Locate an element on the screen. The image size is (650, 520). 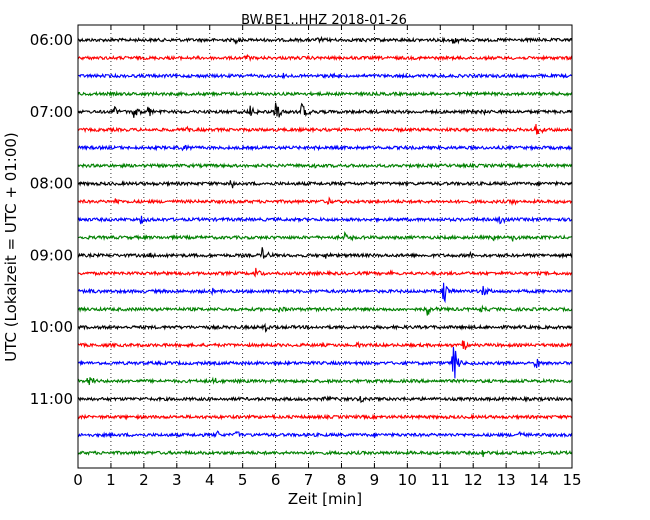
x-tick-label: 7 is located at coordinates (309, 480).